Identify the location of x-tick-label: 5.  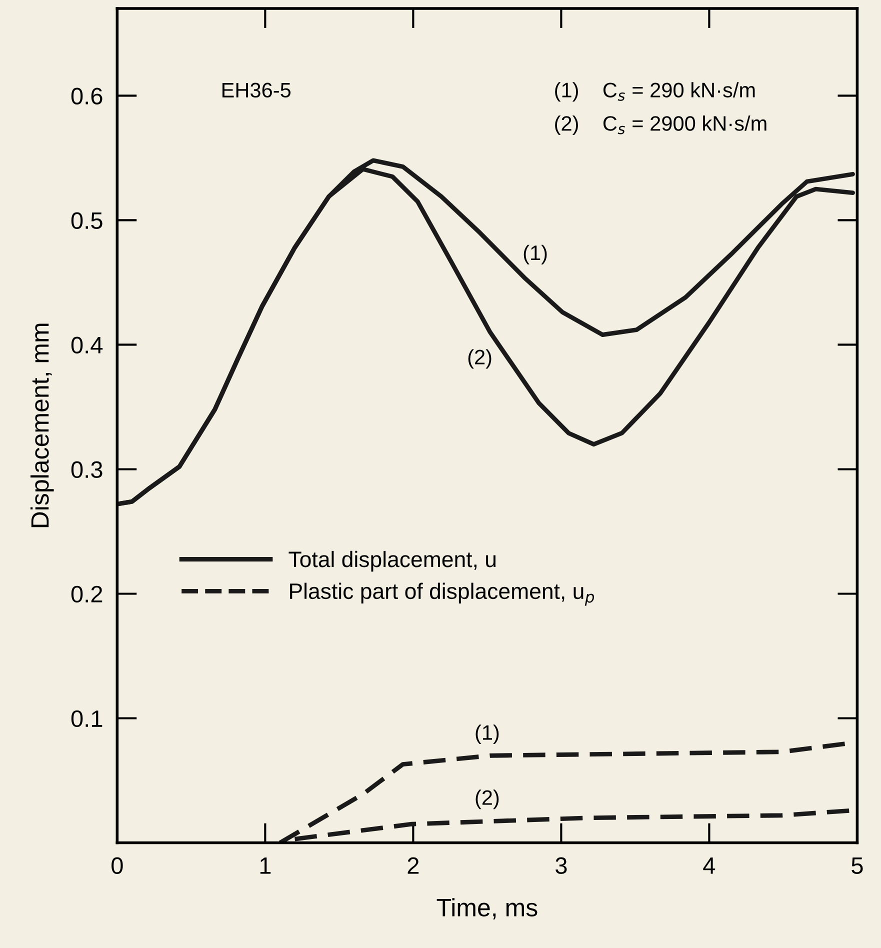
(857, 866).